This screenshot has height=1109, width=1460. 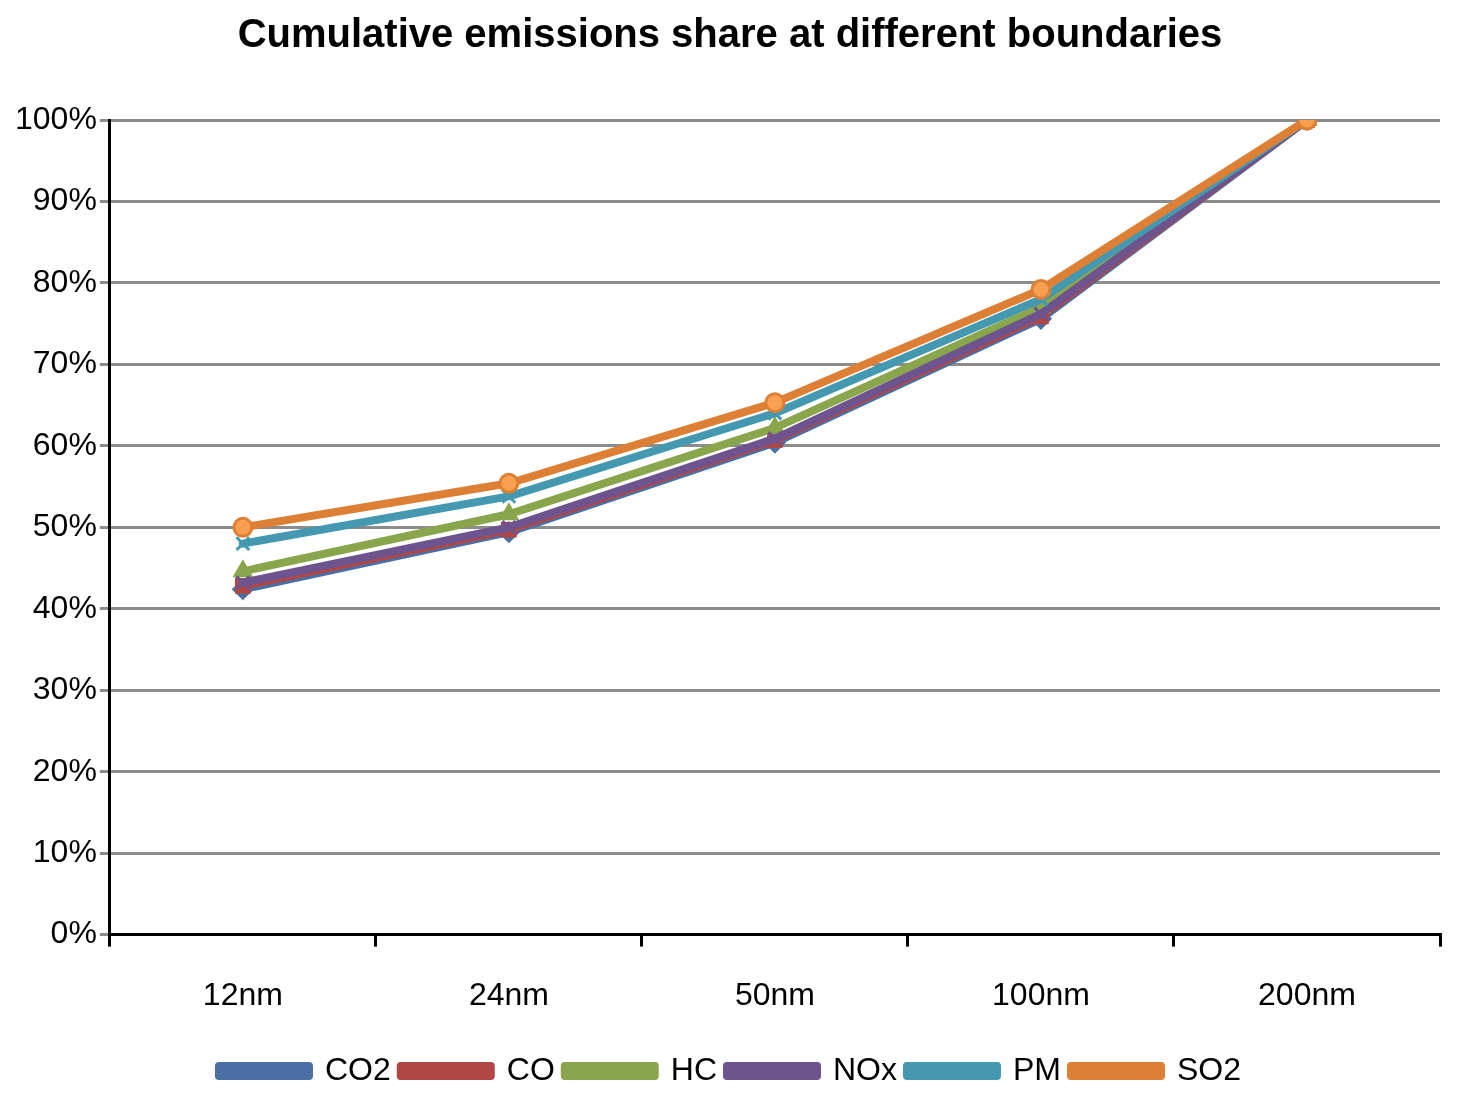 What do you see at coordinates (508, 993) in the screenshot?
I see `x-tick-label: 24nm` at bounding box center [508, 993].